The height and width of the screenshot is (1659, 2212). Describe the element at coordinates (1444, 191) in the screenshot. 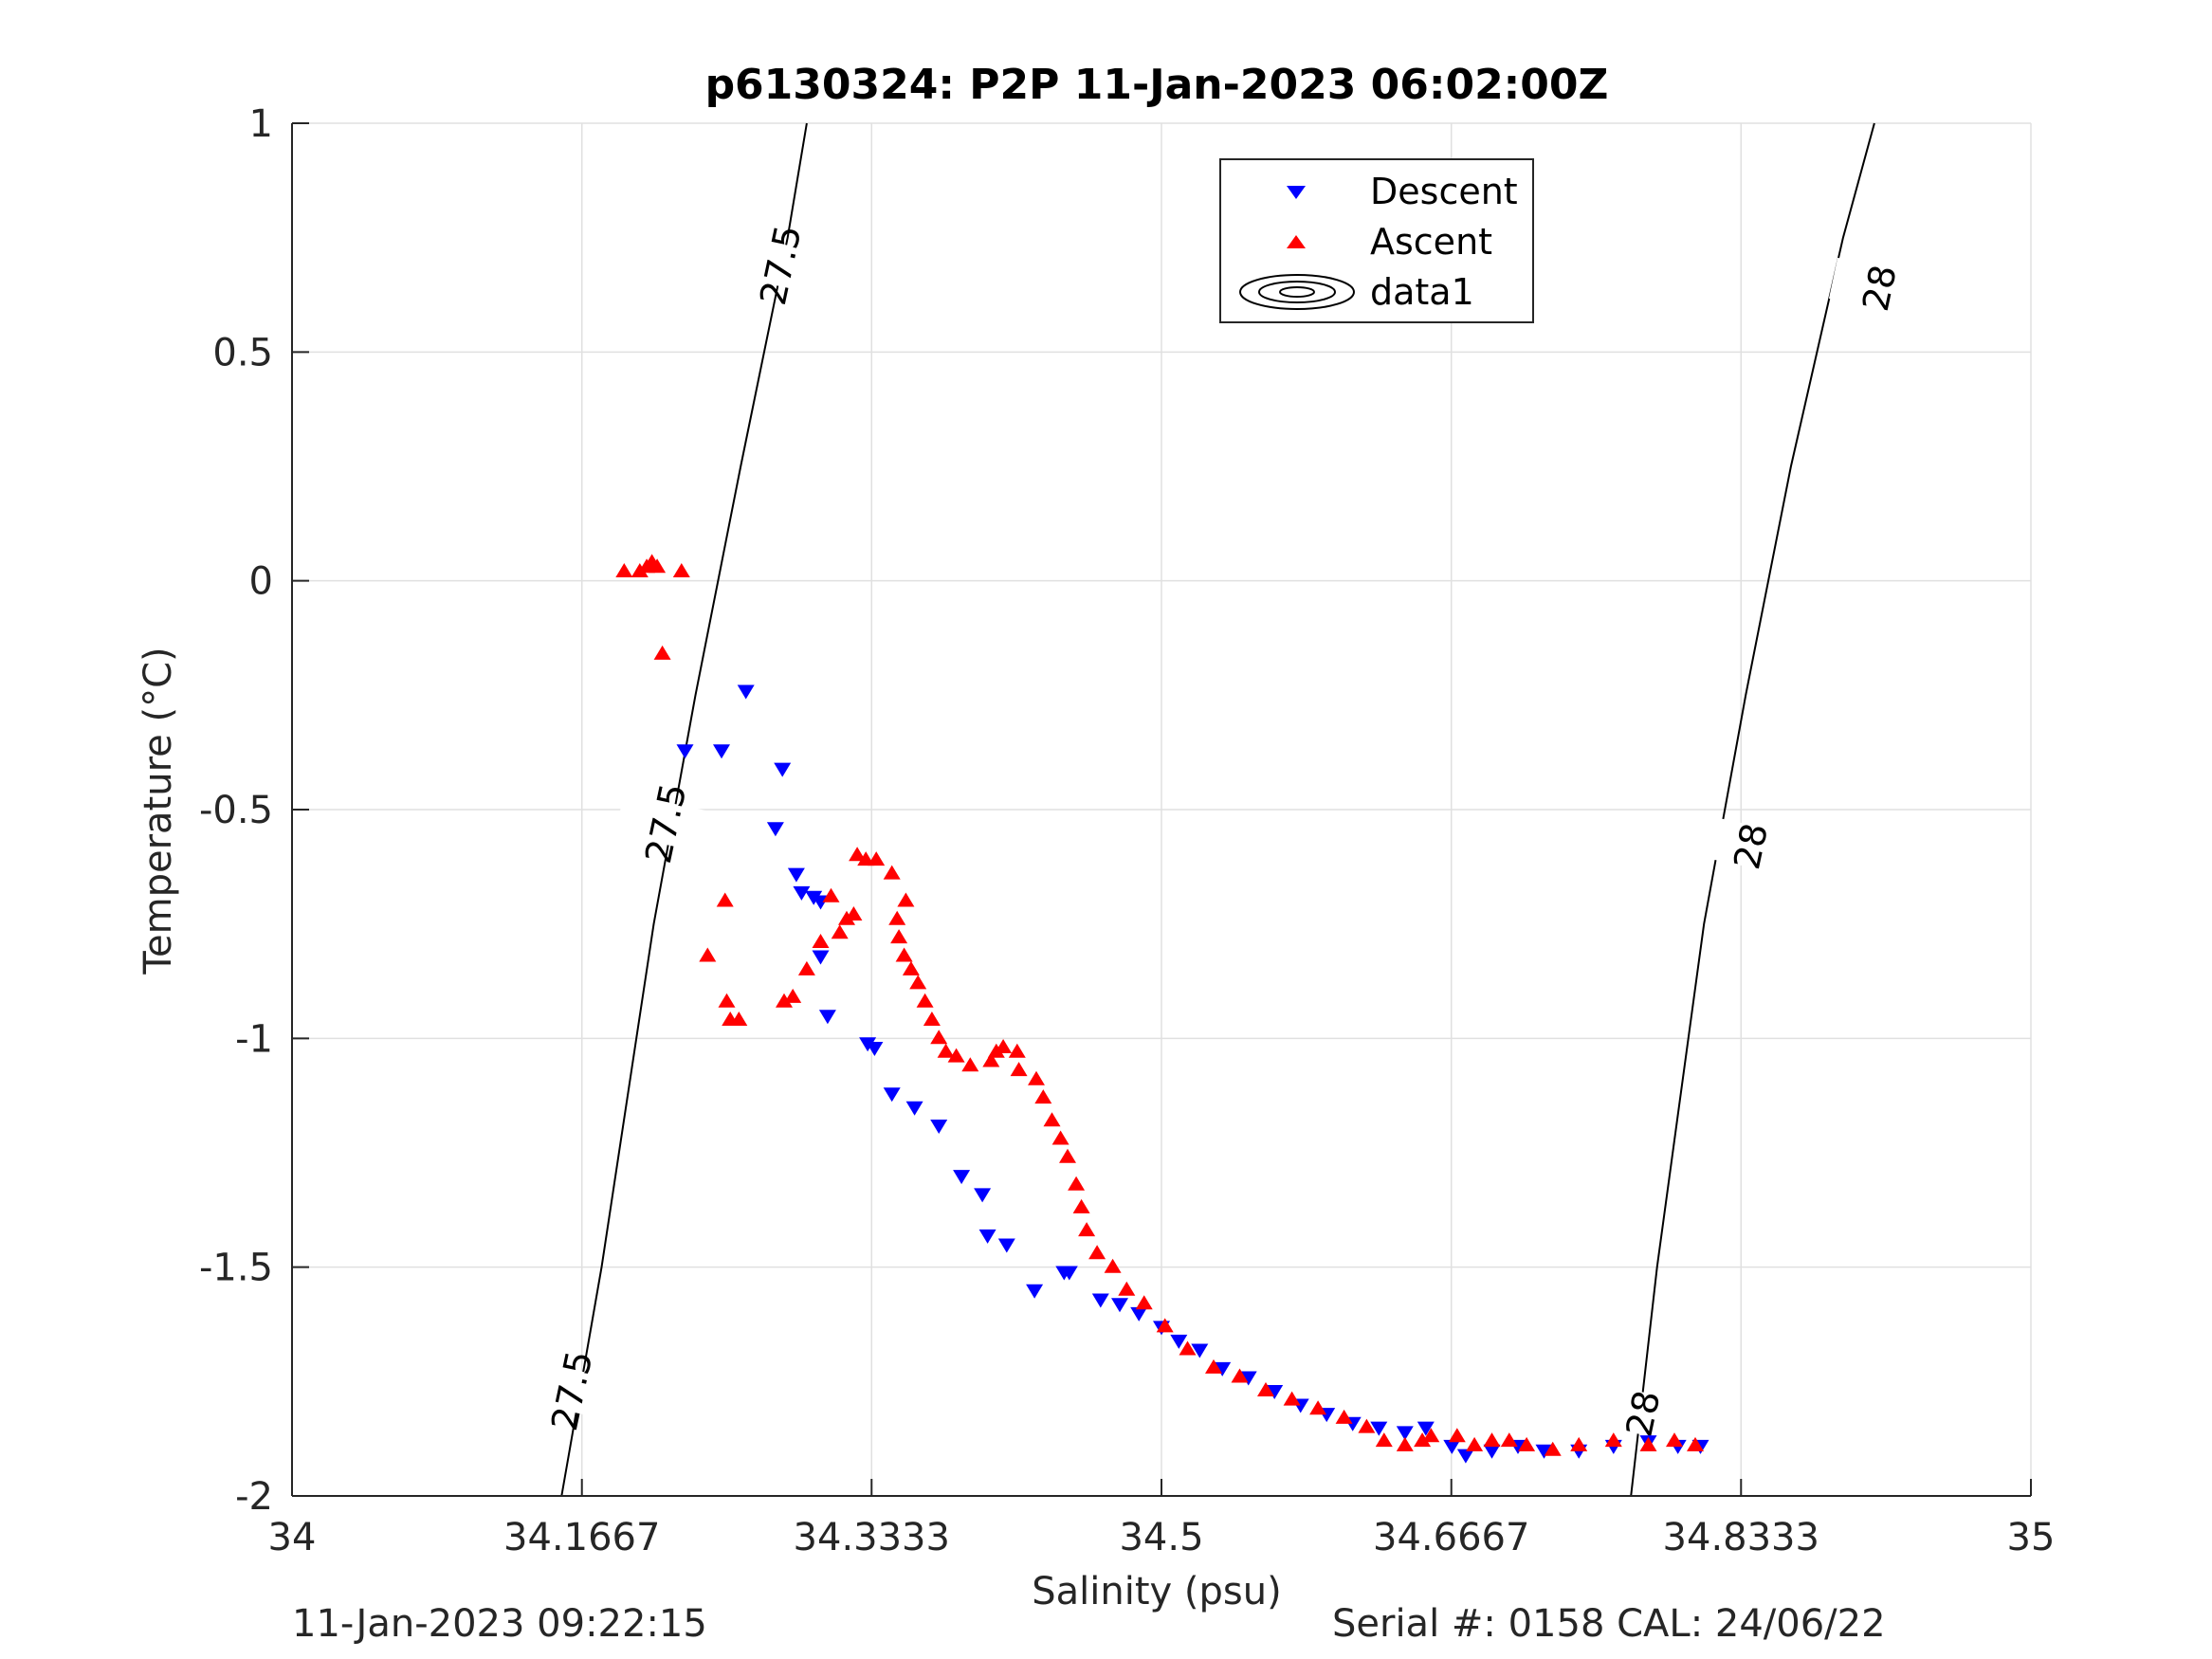

I see `legend-descent-label: Descent` at that location.